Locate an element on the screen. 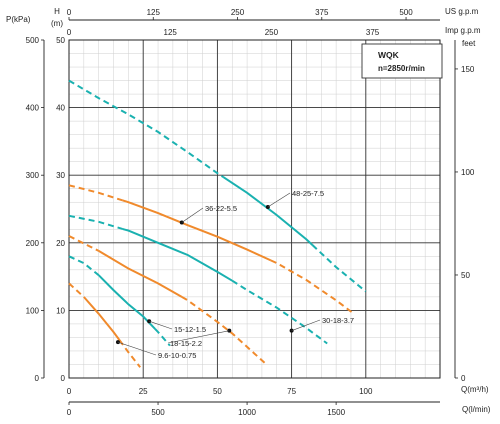  series-15-12-1.5: 15-12-1.5 is located at coordinates (137, 301).